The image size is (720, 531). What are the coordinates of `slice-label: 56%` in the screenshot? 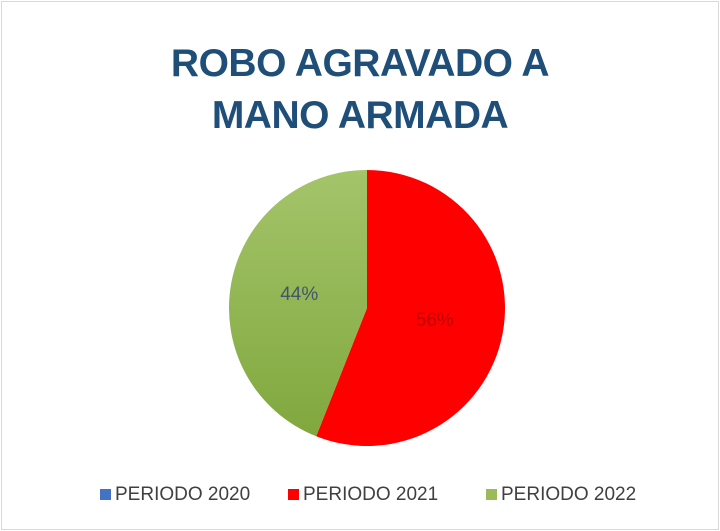 It's located at (435, 320).